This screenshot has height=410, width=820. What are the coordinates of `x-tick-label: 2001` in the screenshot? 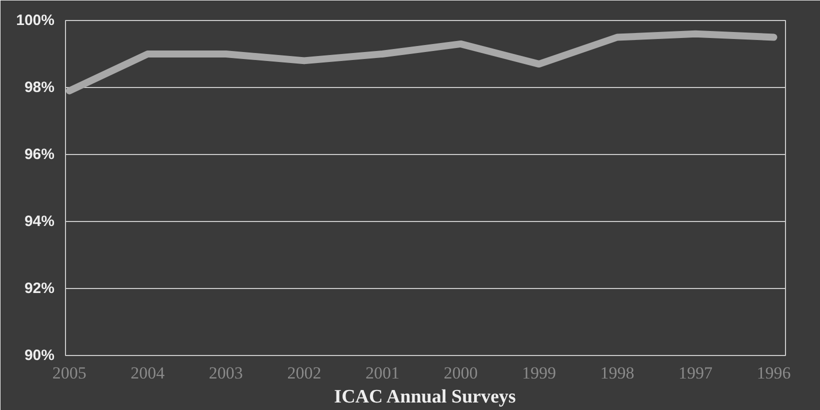 It's located at (382, 373).